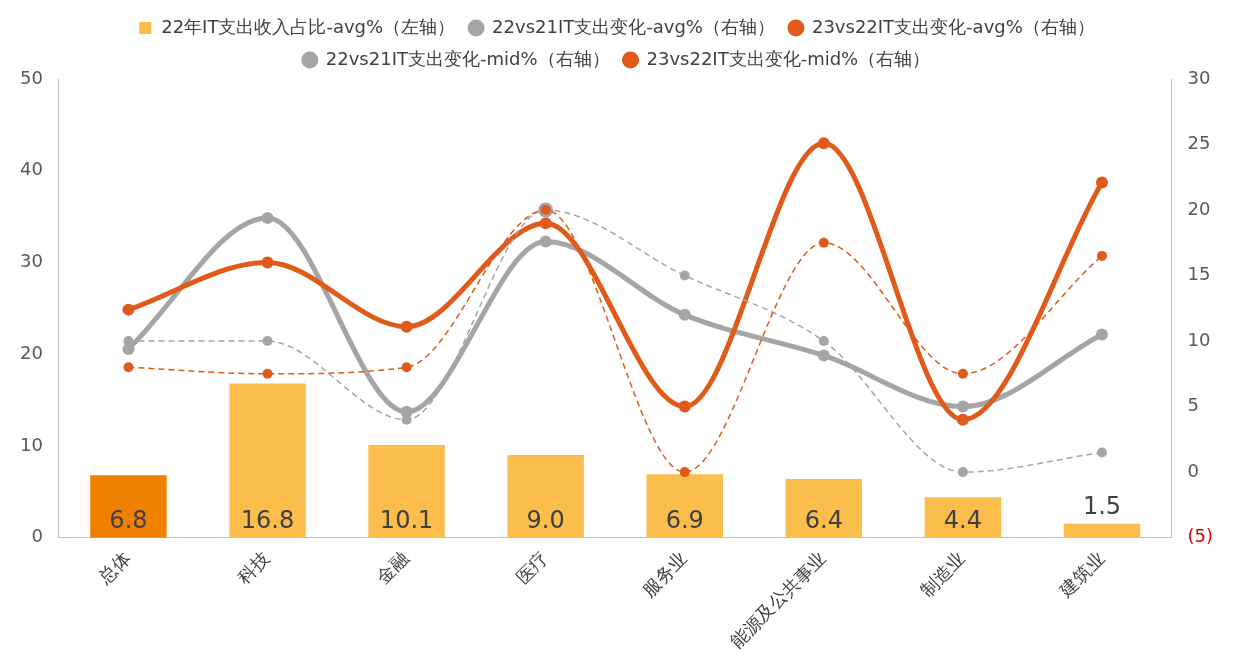 This screenshot has width=1233, height=661. Describe the element at coordinates (1199, 77) in the screenshot. I see `y2-tick-label: 30` at that location.